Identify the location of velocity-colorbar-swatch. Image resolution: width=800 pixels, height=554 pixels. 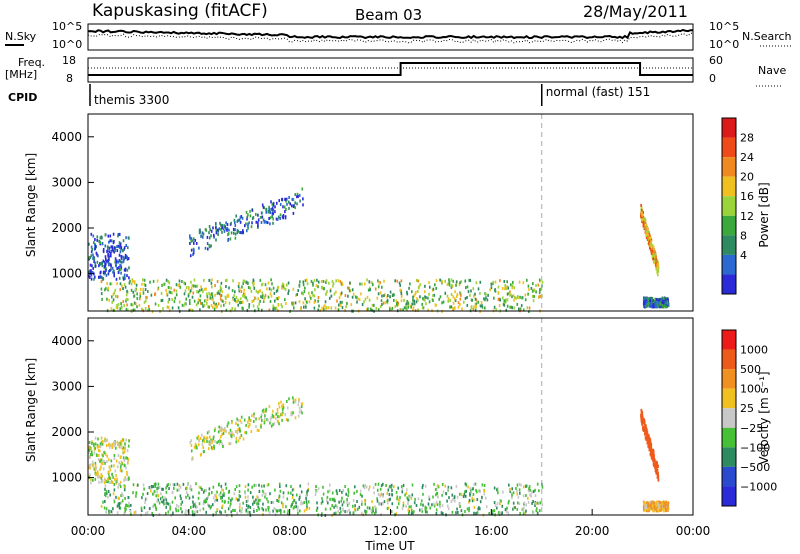
(729, 359).